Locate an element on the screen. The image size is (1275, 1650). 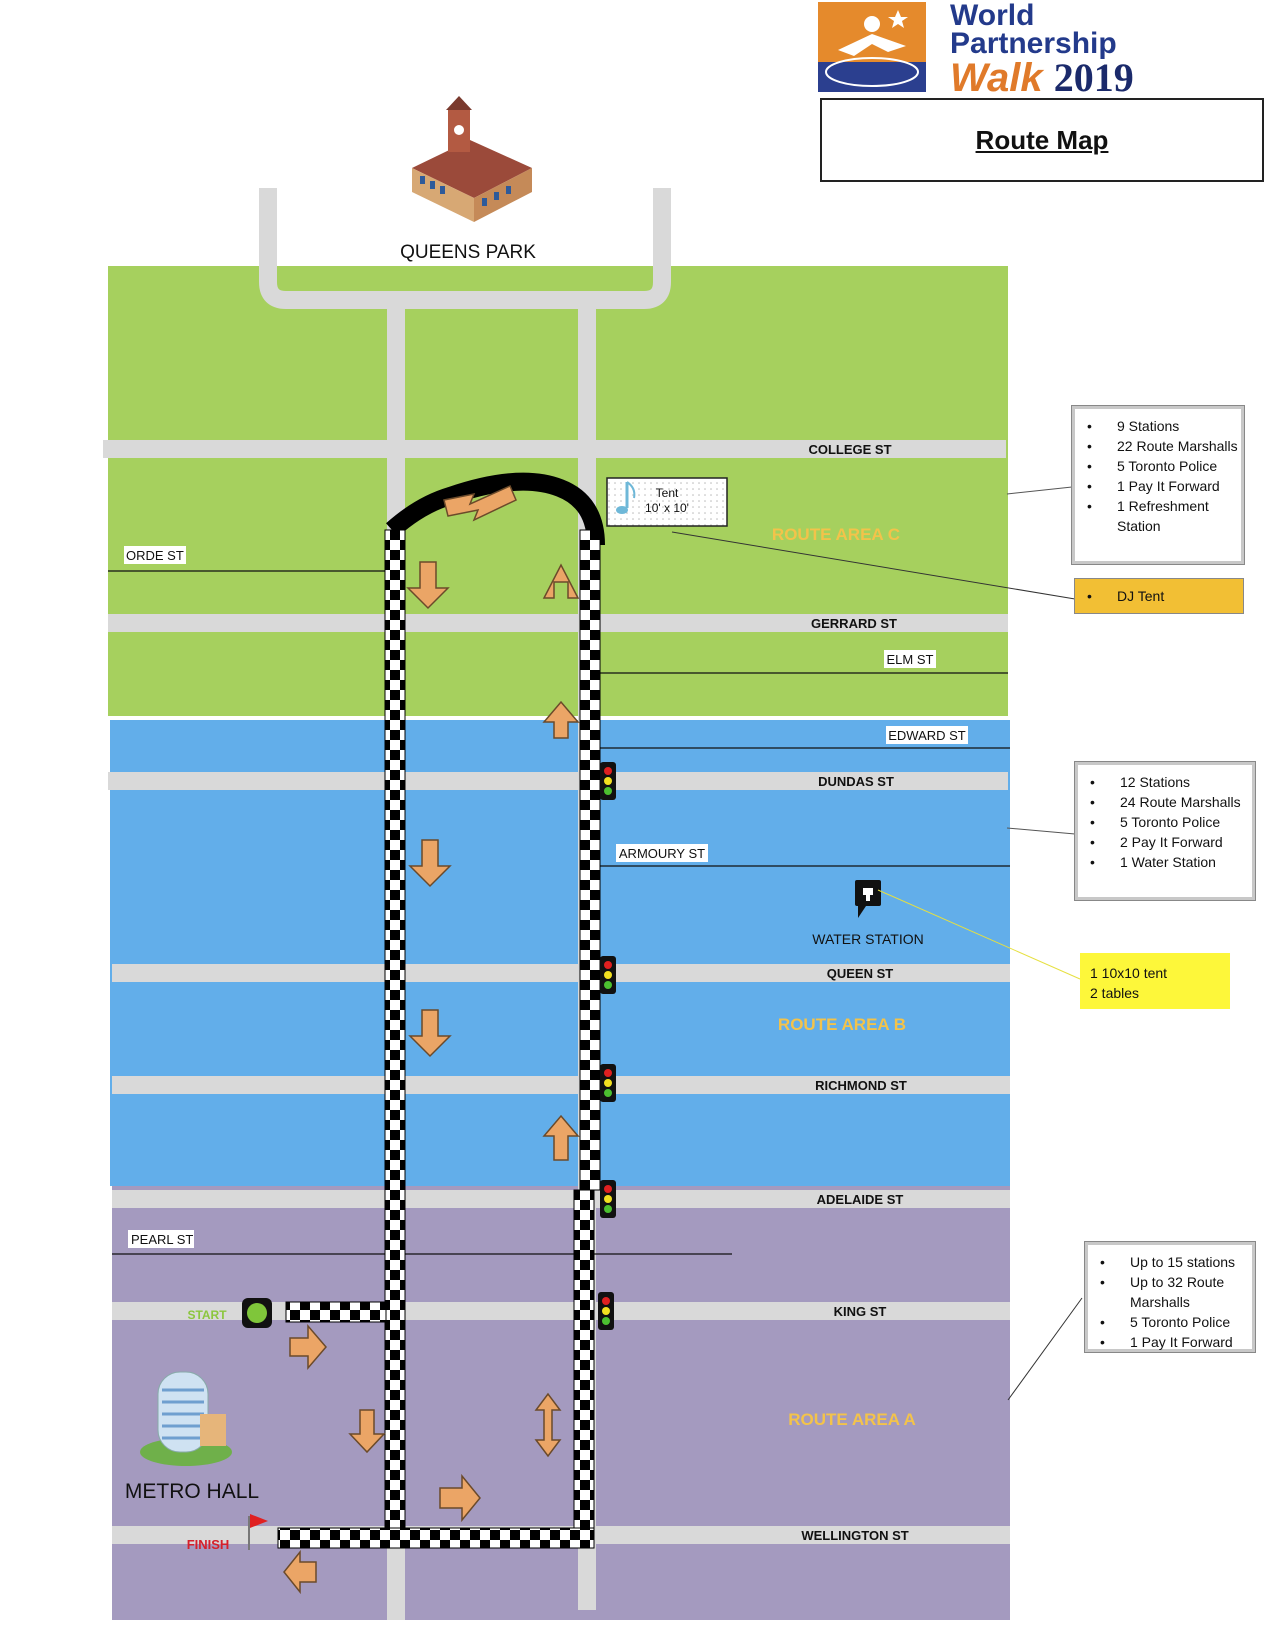
dj-tent-box: Tent 10' x 10' is located at coordinates (667, 502).